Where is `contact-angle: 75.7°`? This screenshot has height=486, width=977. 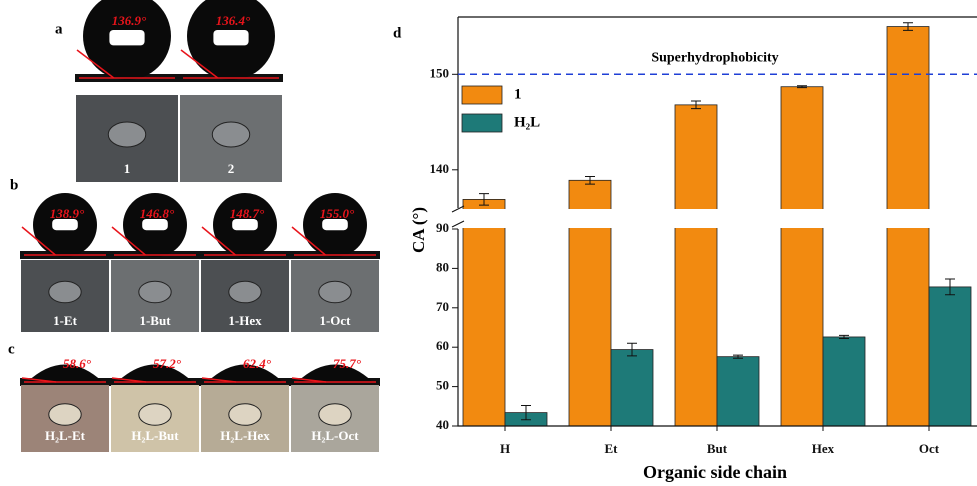 contact-angle: 75.7° is located at coordinates (347, 363).